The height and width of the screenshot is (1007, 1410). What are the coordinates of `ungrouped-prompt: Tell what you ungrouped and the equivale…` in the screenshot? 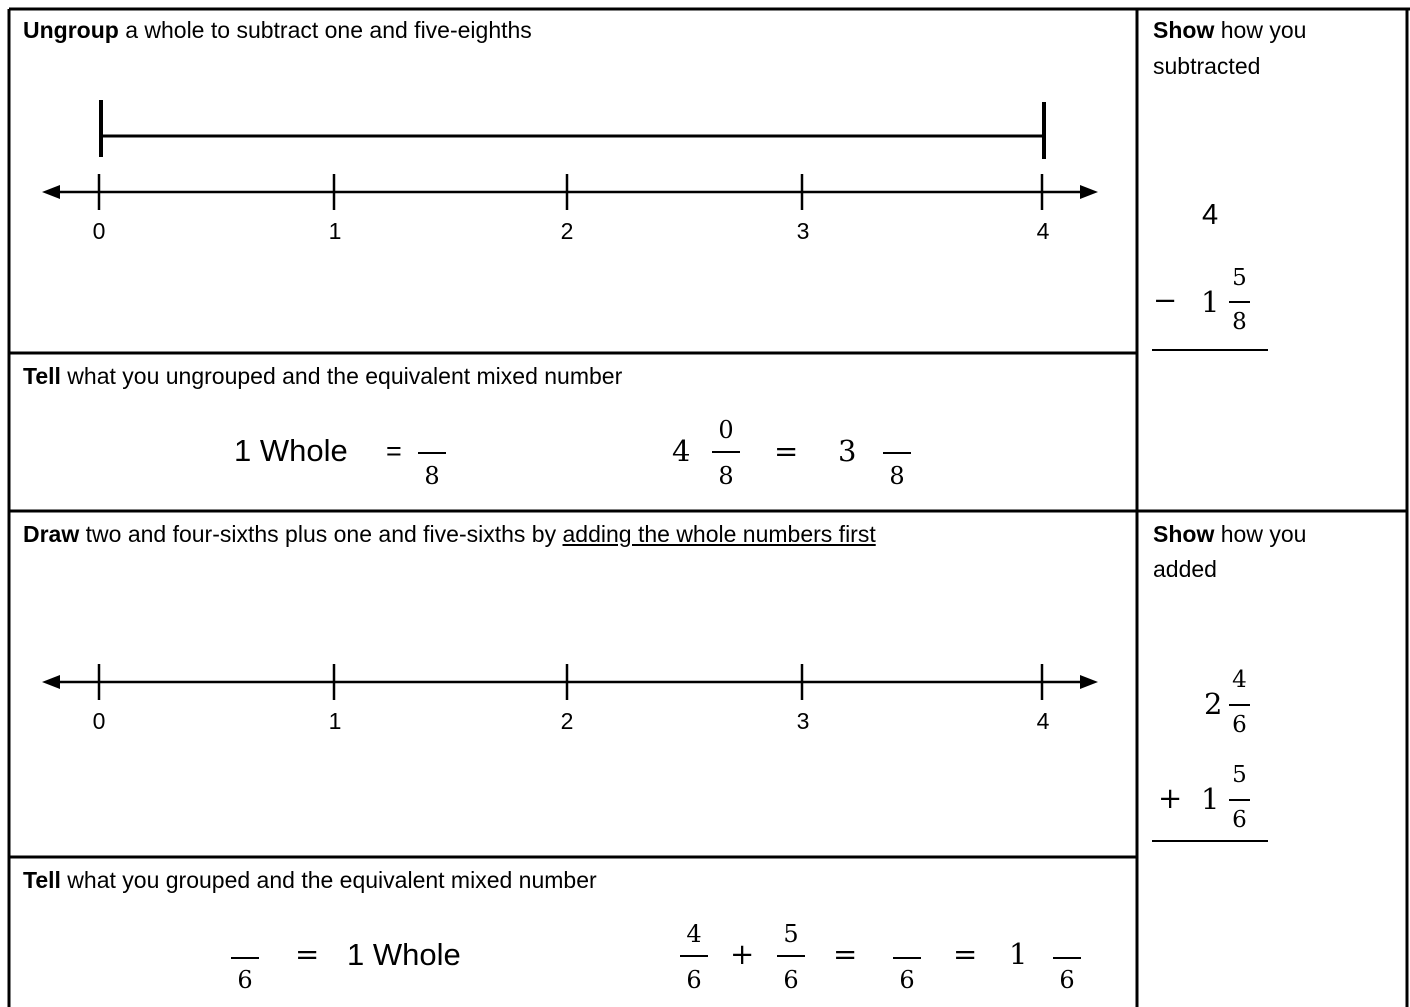 It's located at (322, 376).